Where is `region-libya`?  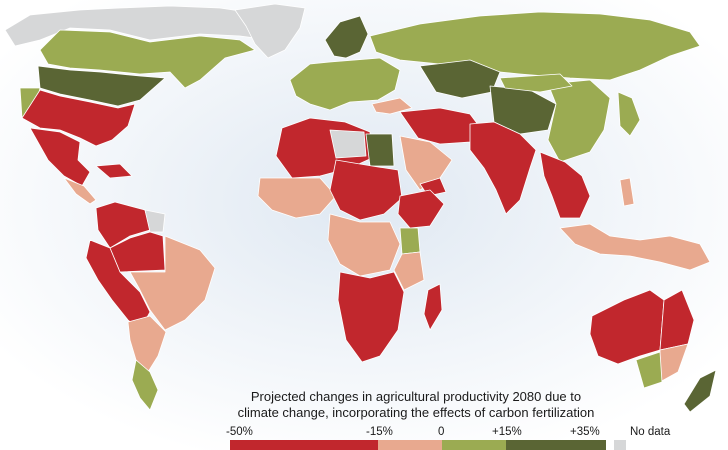
region-libya is located at coordinates (348, 144).